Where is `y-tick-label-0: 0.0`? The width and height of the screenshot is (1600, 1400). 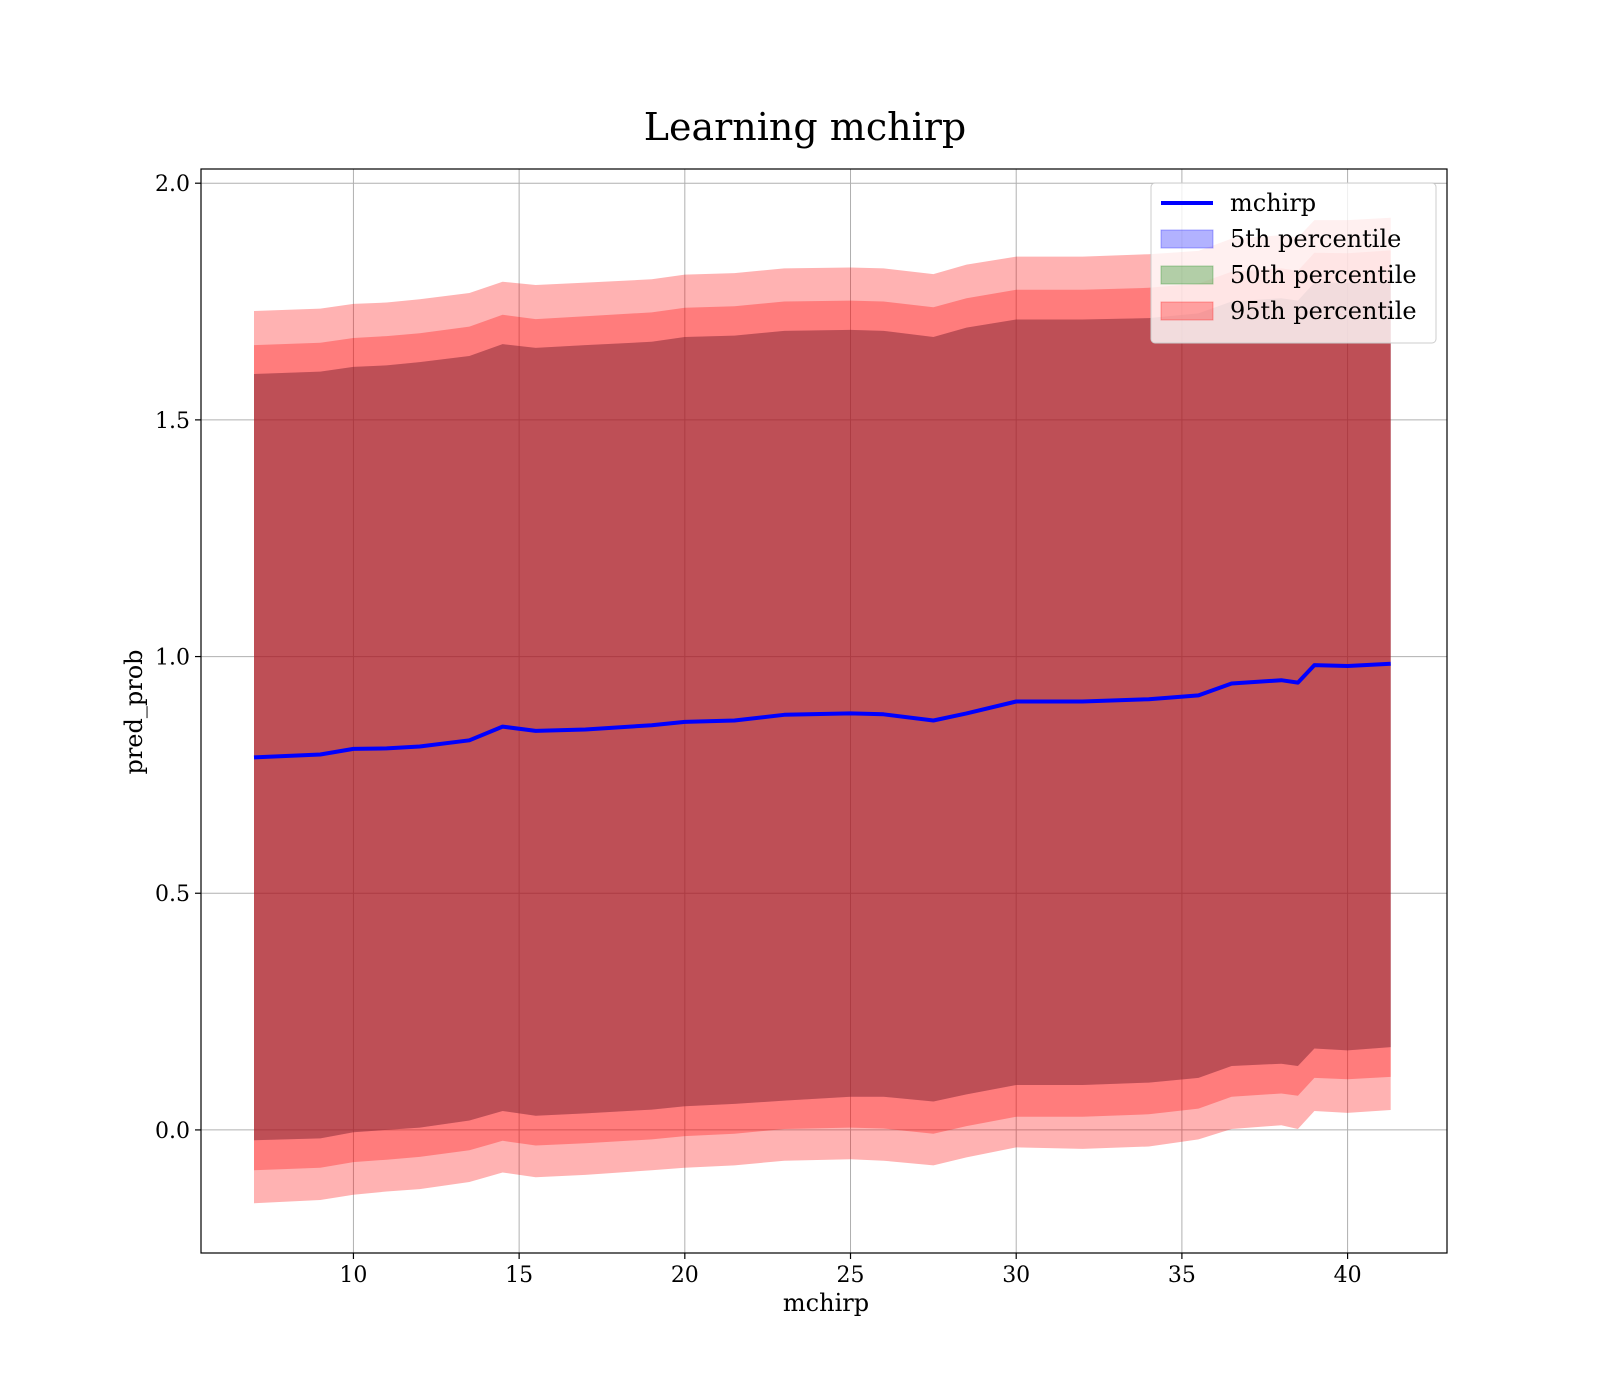 y-tick-label-0: 0.0 is located at coordinates (172, 1131).